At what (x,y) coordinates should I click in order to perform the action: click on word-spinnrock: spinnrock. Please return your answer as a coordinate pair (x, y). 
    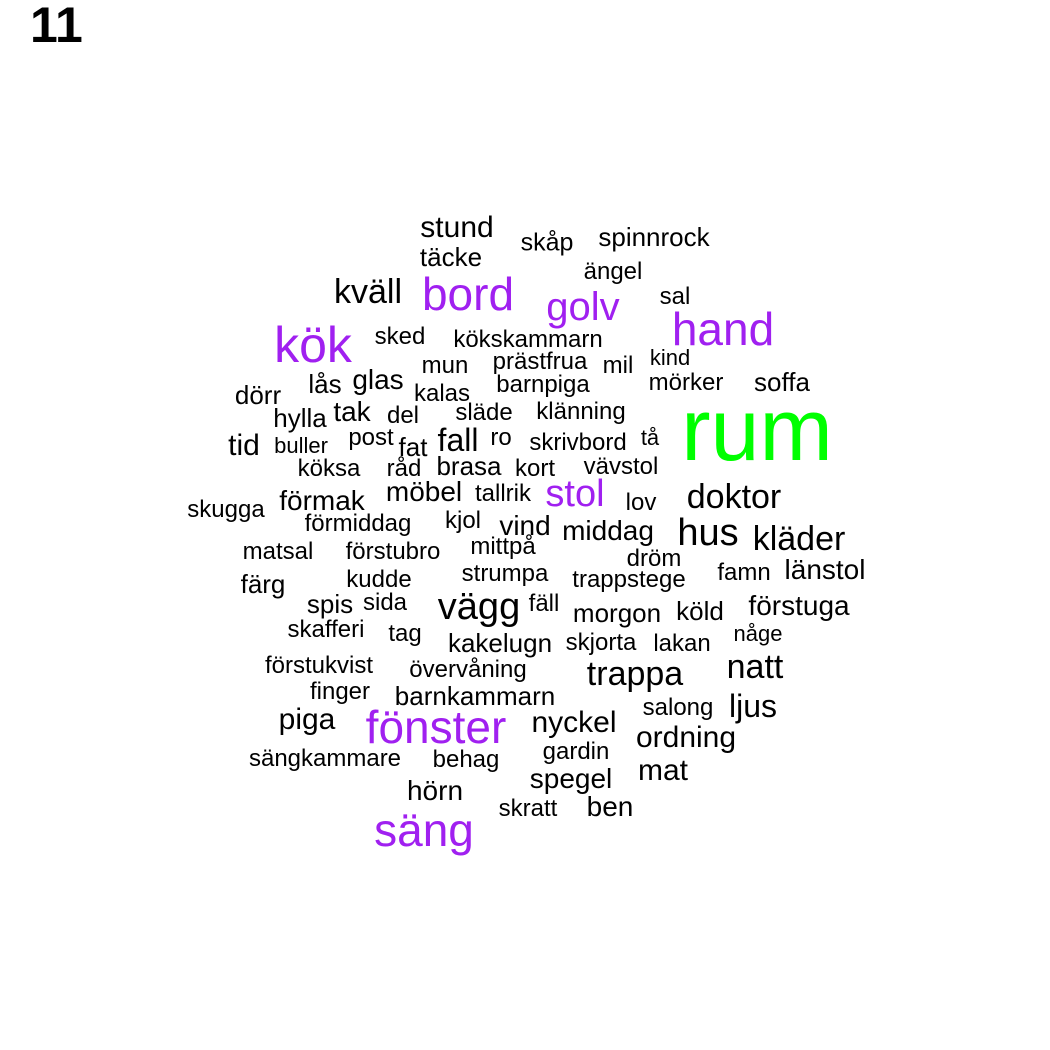
    Looking at the image, I should click on (654, 237).